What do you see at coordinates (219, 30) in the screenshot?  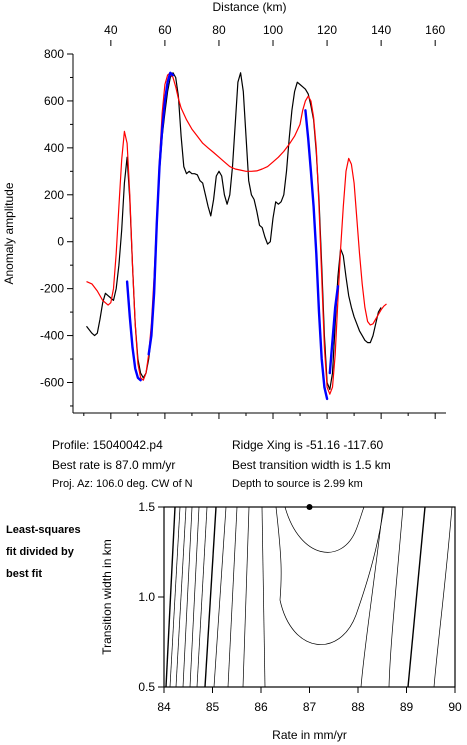 I see `x-tick-label: 80` at bounding box center [219, 30].